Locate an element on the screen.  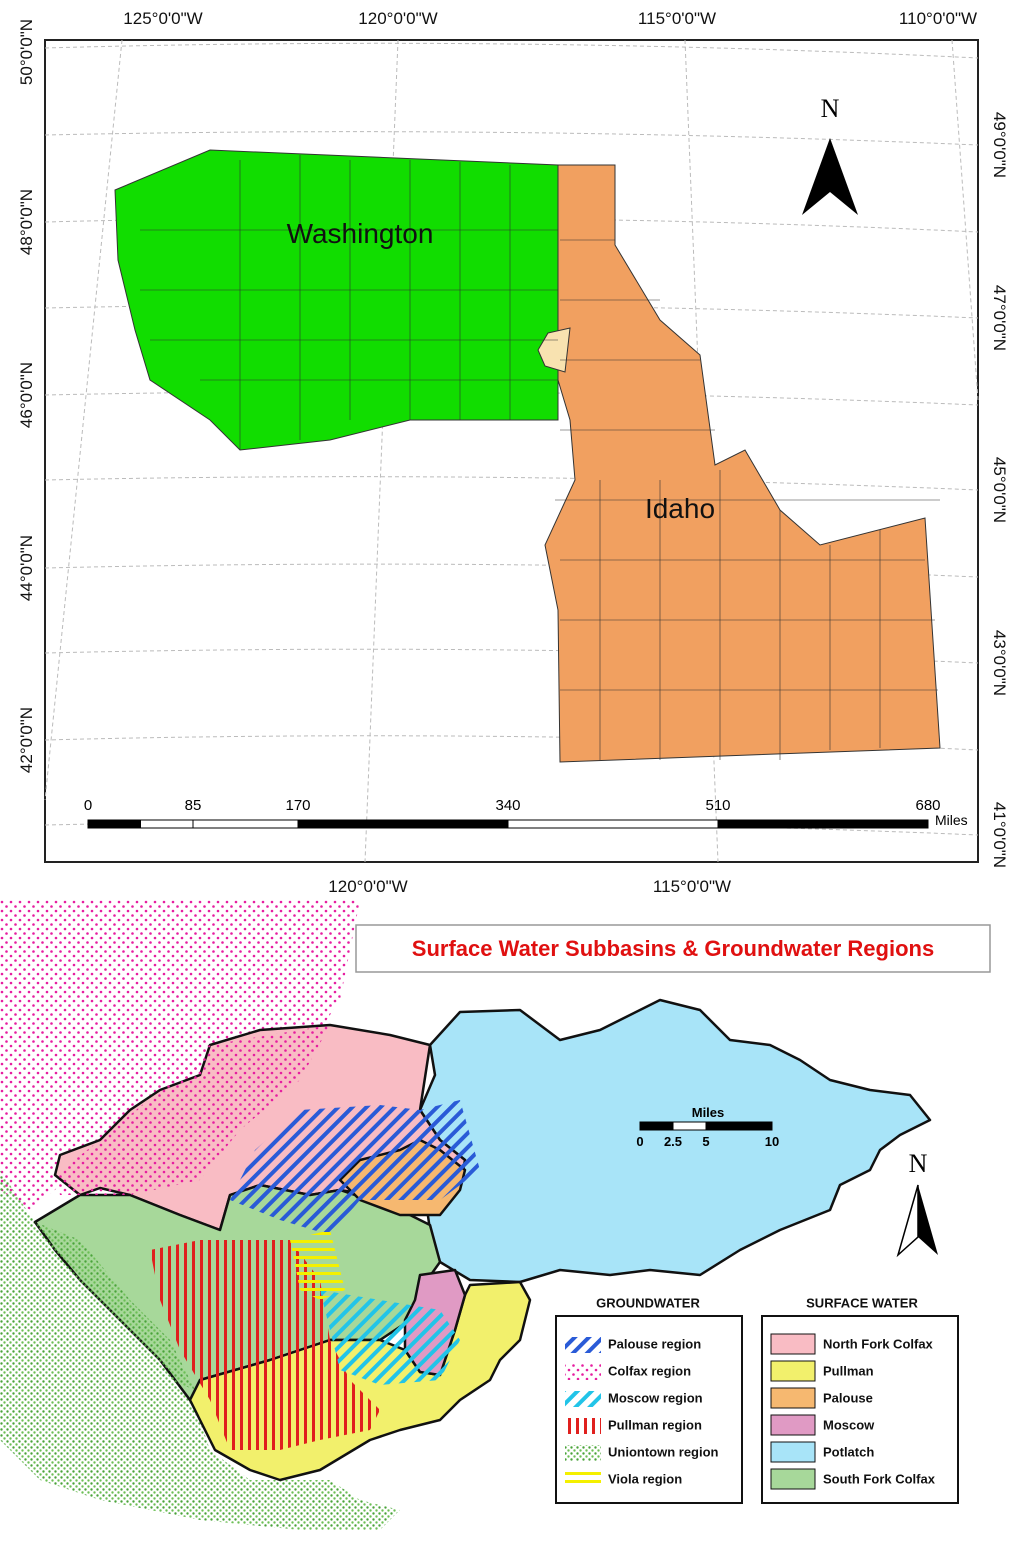
palouse-region is located at coordinates (355, 1167).